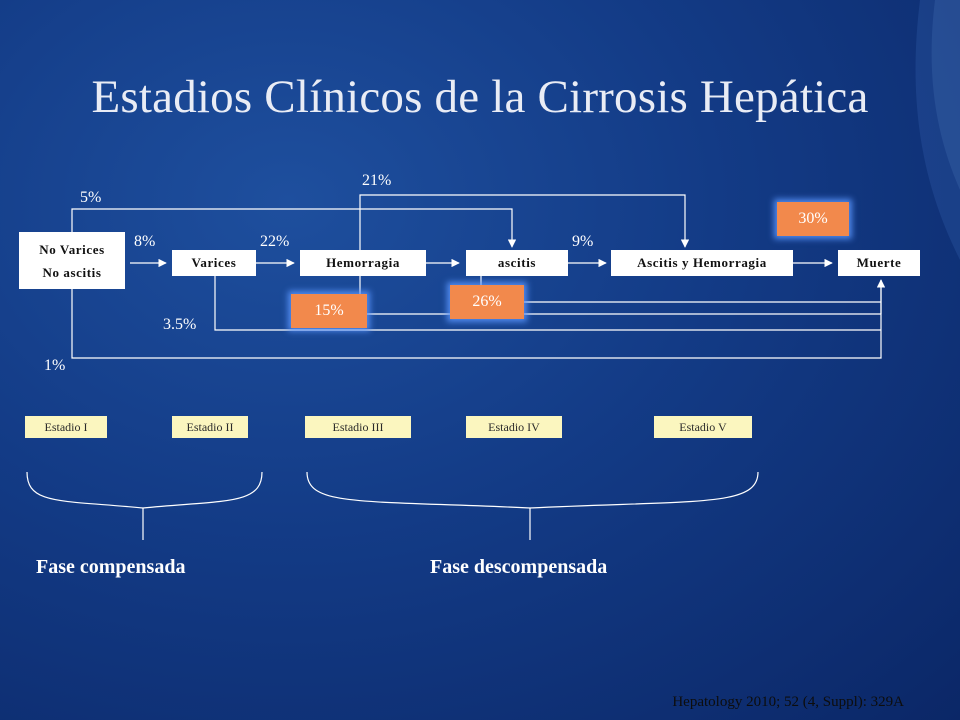  I want to click on pct-3-5: 3.5%, so click(180, 324).